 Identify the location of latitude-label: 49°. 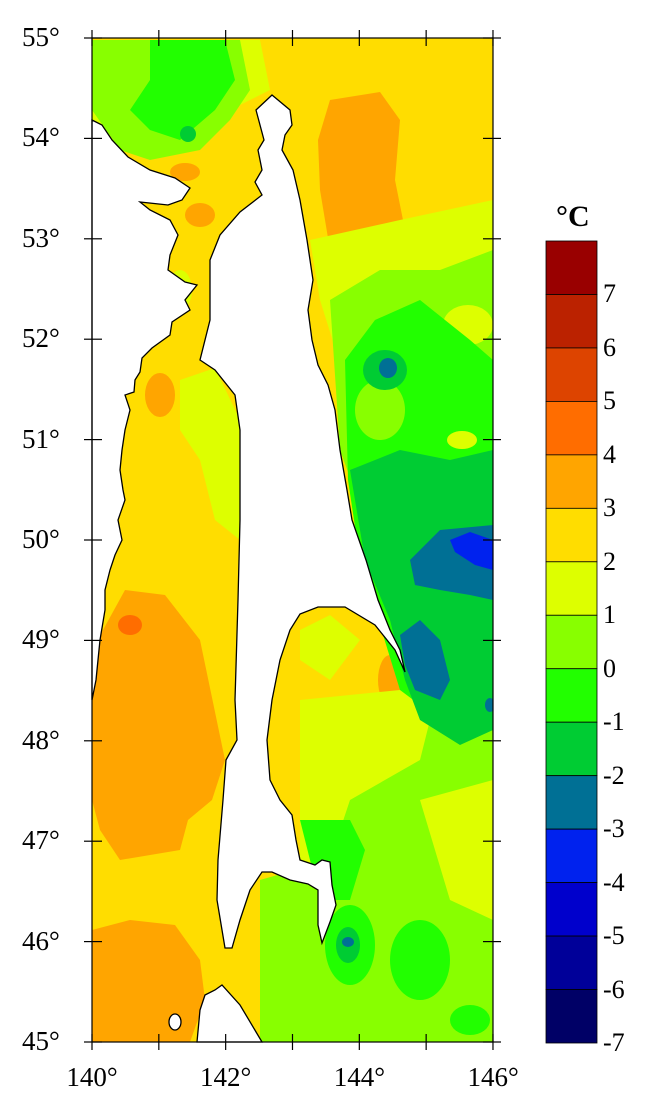
(41, 639).